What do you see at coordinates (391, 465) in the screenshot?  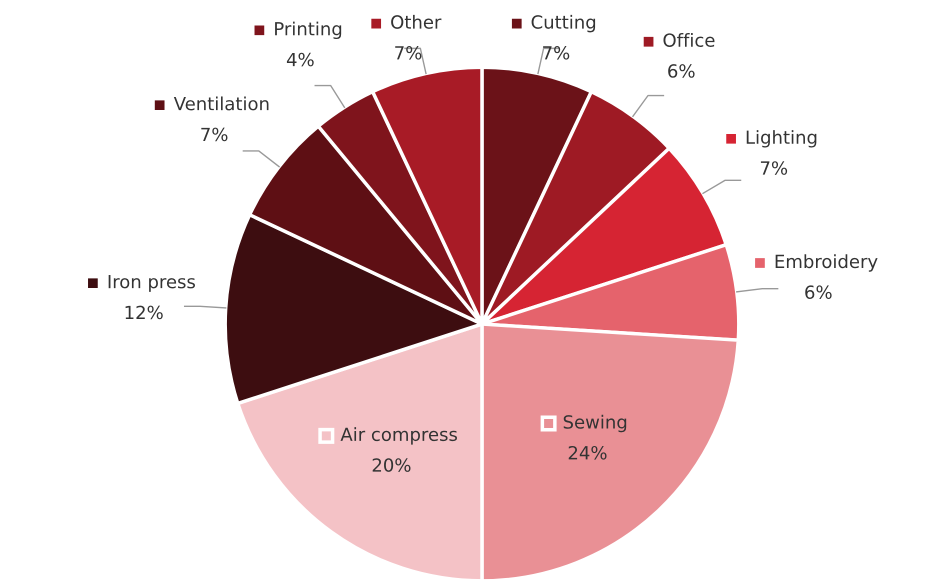 I see `data-label: 20%` at bounding box center [391, 465].